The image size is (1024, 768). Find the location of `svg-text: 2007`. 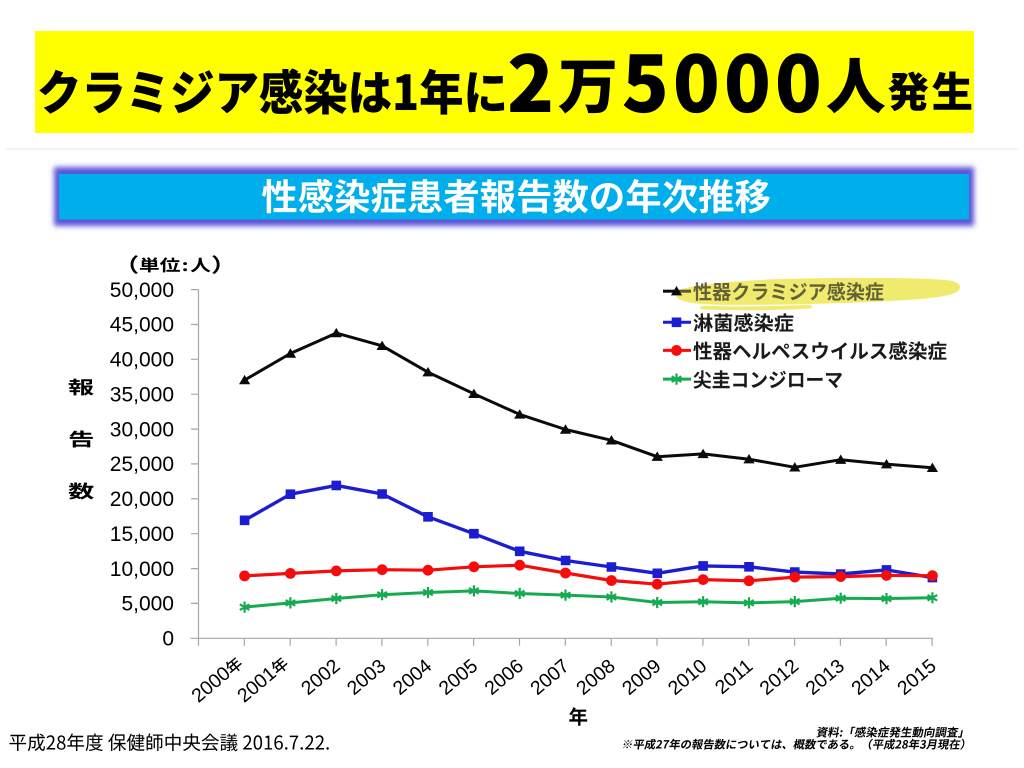

svg-text: 2007 is located at coordinates (549, 677).